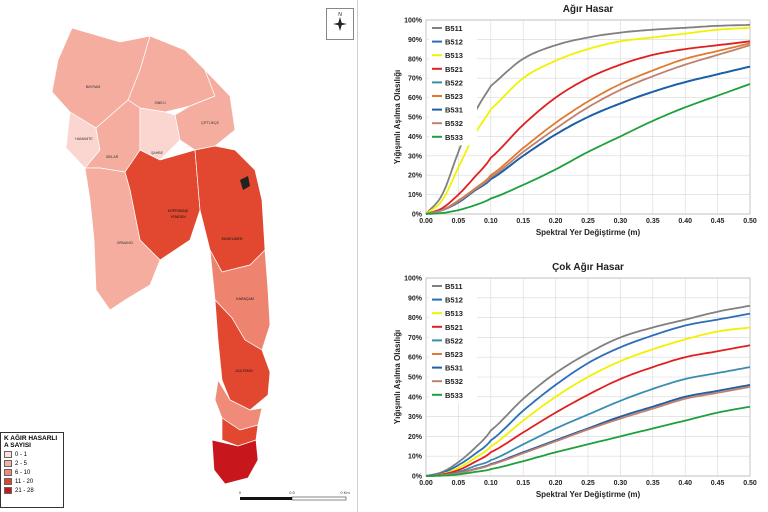  I want to click on legend-item-label: 11 - 20, so click(24, 481).